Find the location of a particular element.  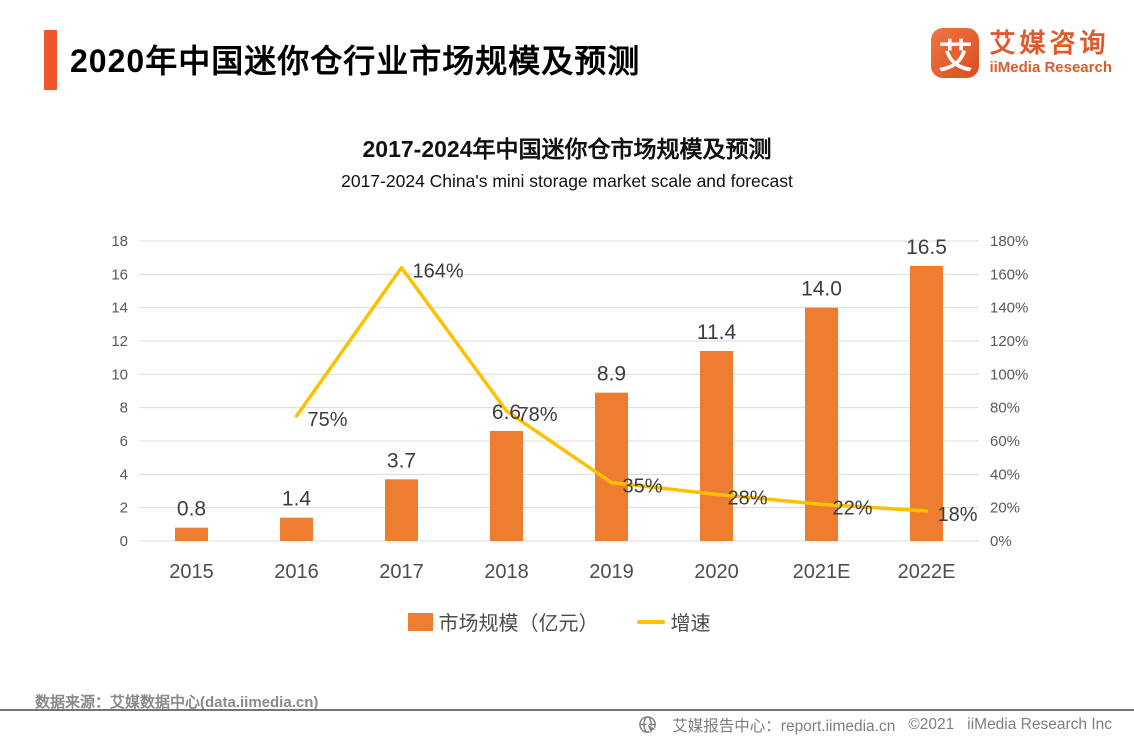

growth-label-2021E: 22% is located at coordinates (853, 508).